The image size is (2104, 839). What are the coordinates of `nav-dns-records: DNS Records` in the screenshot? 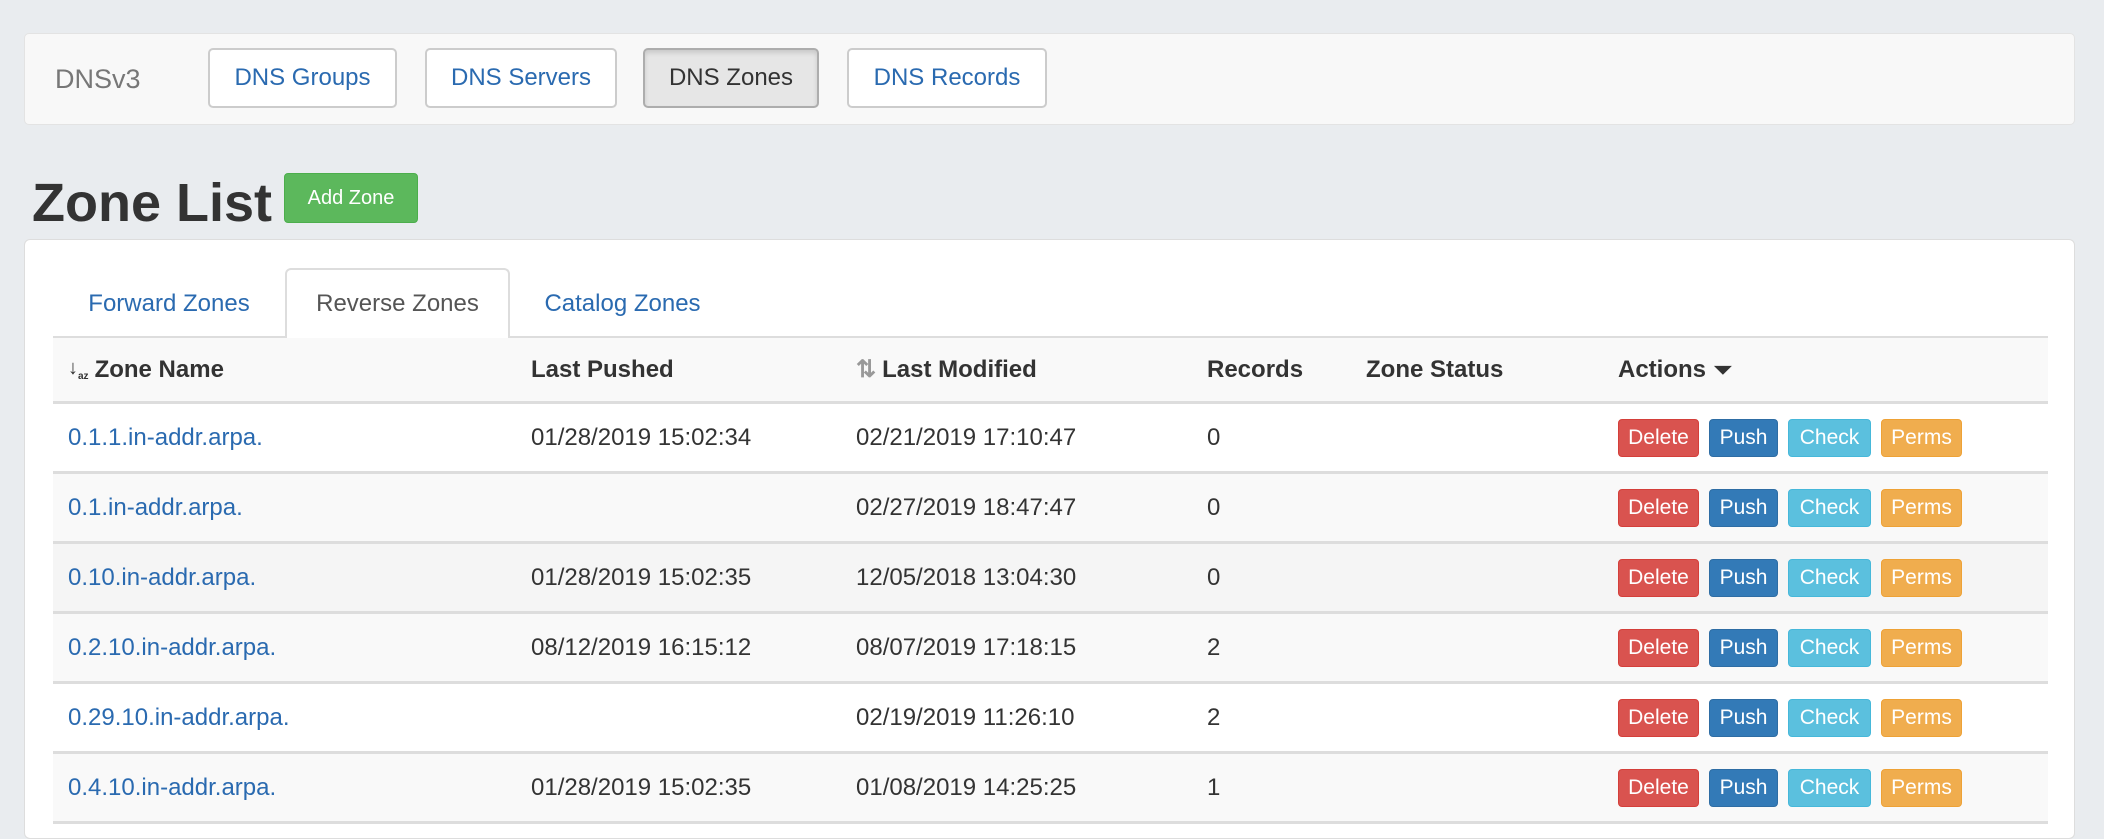 It's located at (947, 78).